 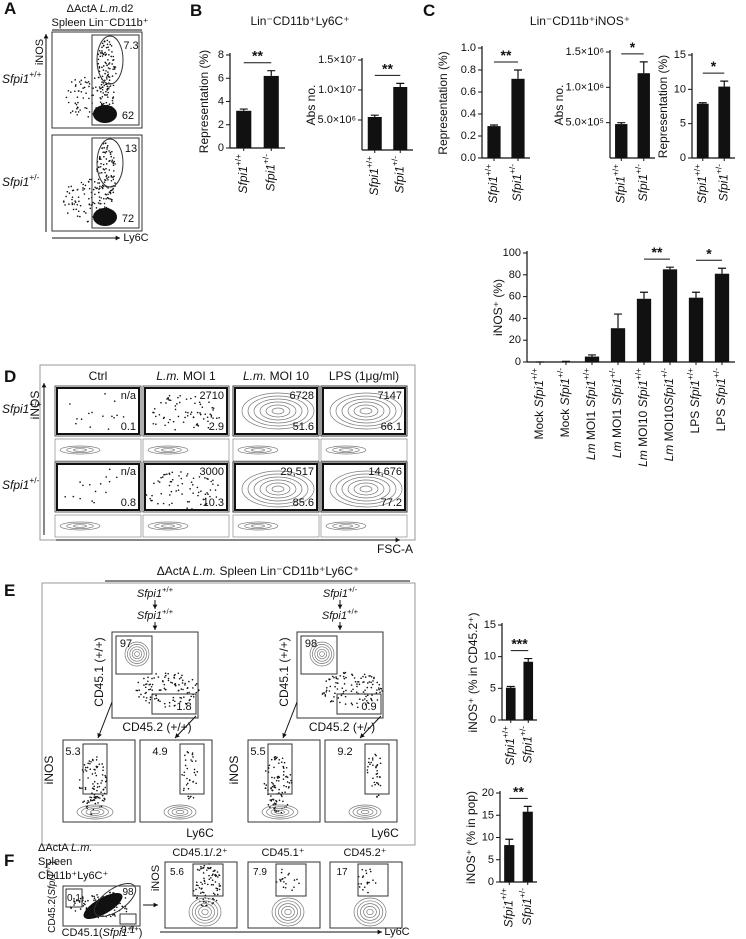 What do you see at coordinates (443, 102) in the screenshot?
I see `y-axis-label: Representation (%)` at bounding box center [443, 102].